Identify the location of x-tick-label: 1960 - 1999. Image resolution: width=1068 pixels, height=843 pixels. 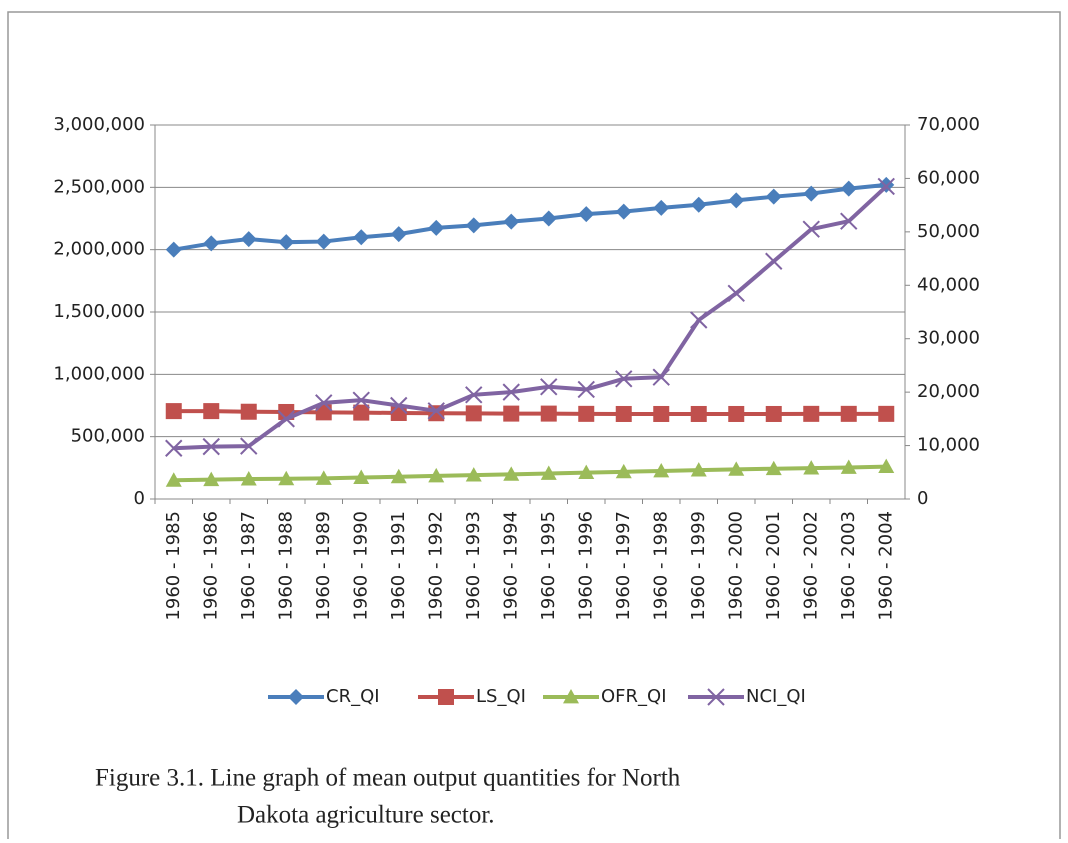
(698, 566).